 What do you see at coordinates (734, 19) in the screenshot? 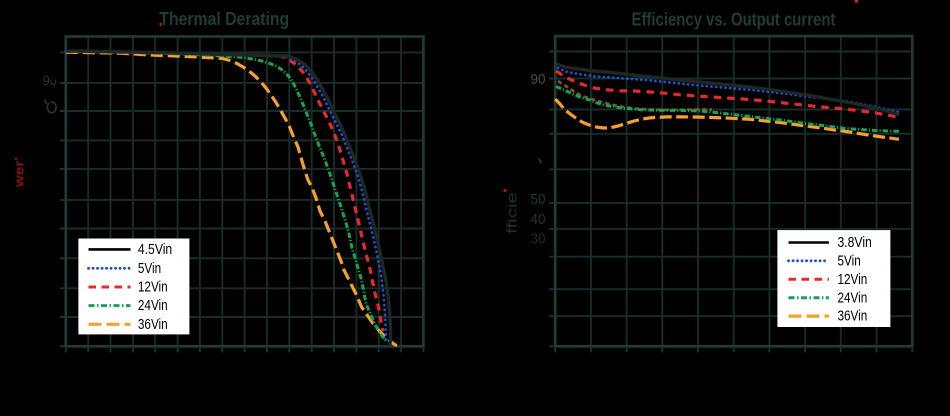
I see `svg-text: Efficiency vs. Output current` at bounding box center [734, 19].